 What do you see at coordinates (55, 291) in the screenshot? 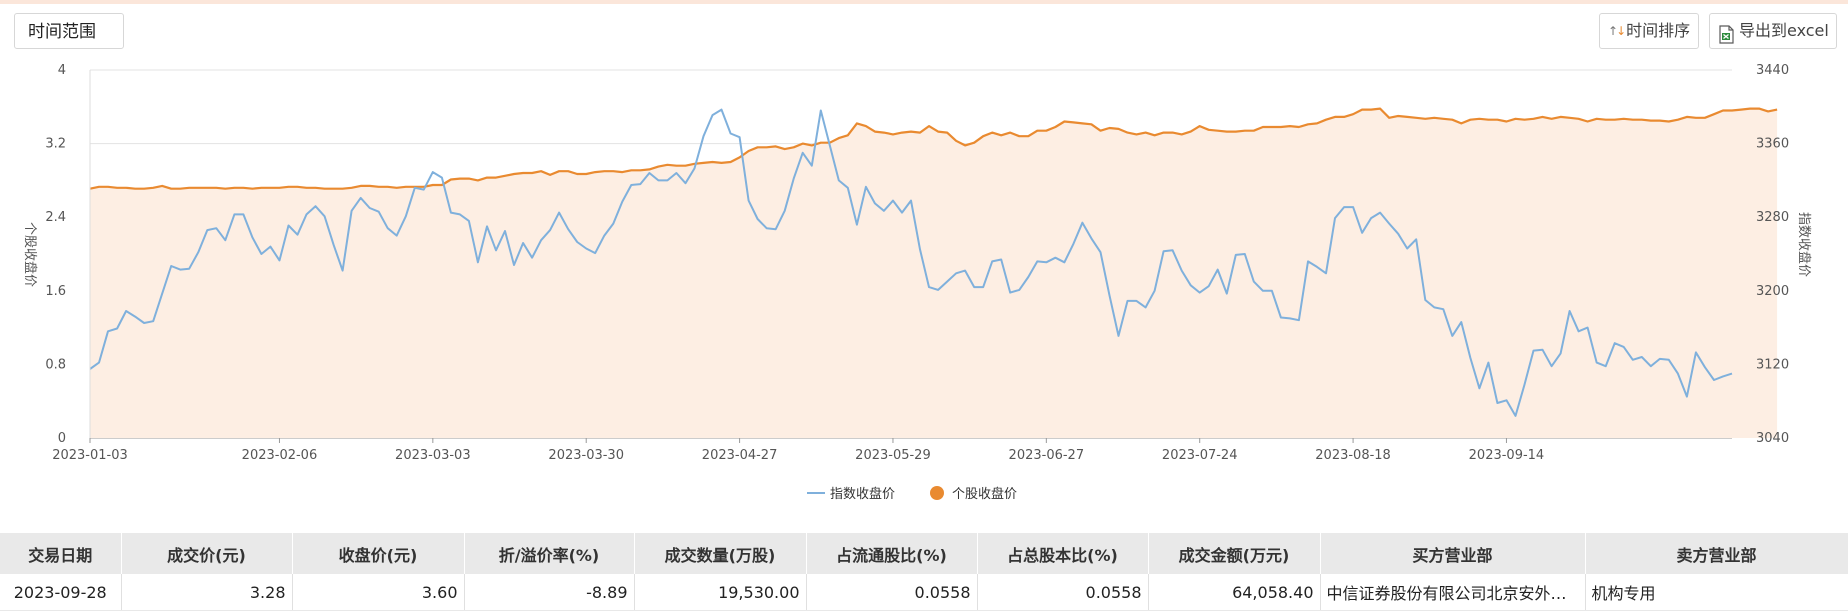
I see `y-left-tick-label: 1.6` at bounding box center [55, 291].